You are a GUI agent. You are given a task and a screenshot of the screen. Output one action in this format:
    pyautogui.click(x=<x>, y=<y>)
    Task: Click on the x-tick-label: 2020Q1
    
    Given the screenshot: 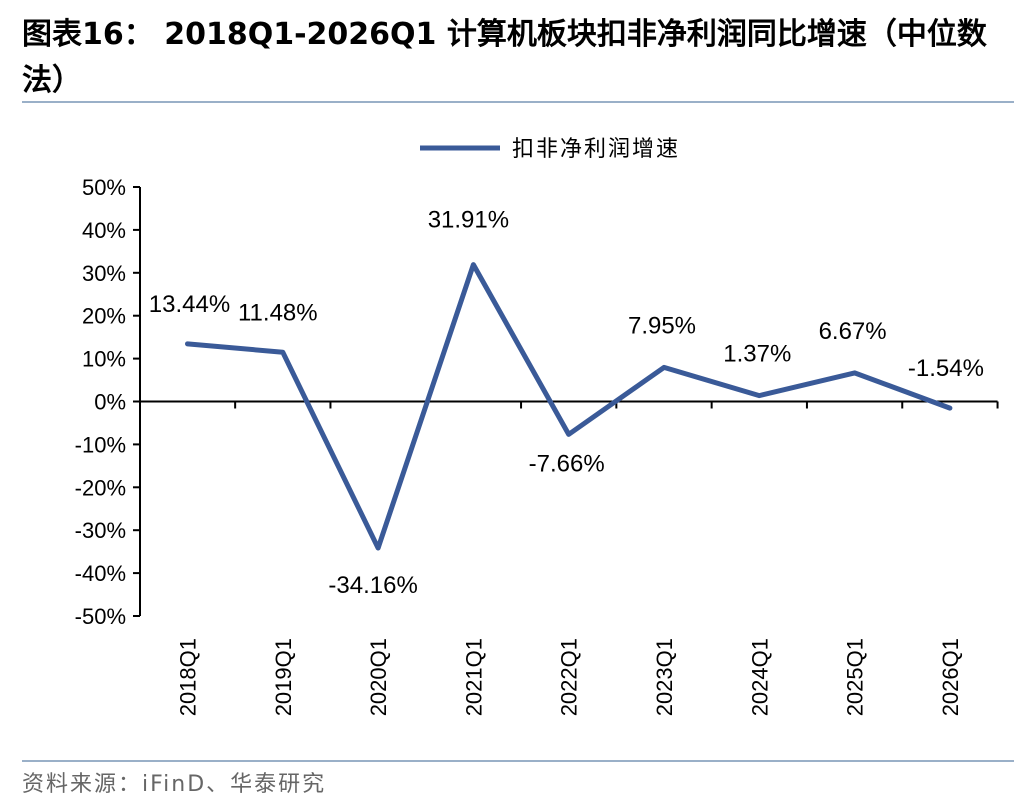 What is the action you would take?
    pyautogui.click(x=378, y=677)
    